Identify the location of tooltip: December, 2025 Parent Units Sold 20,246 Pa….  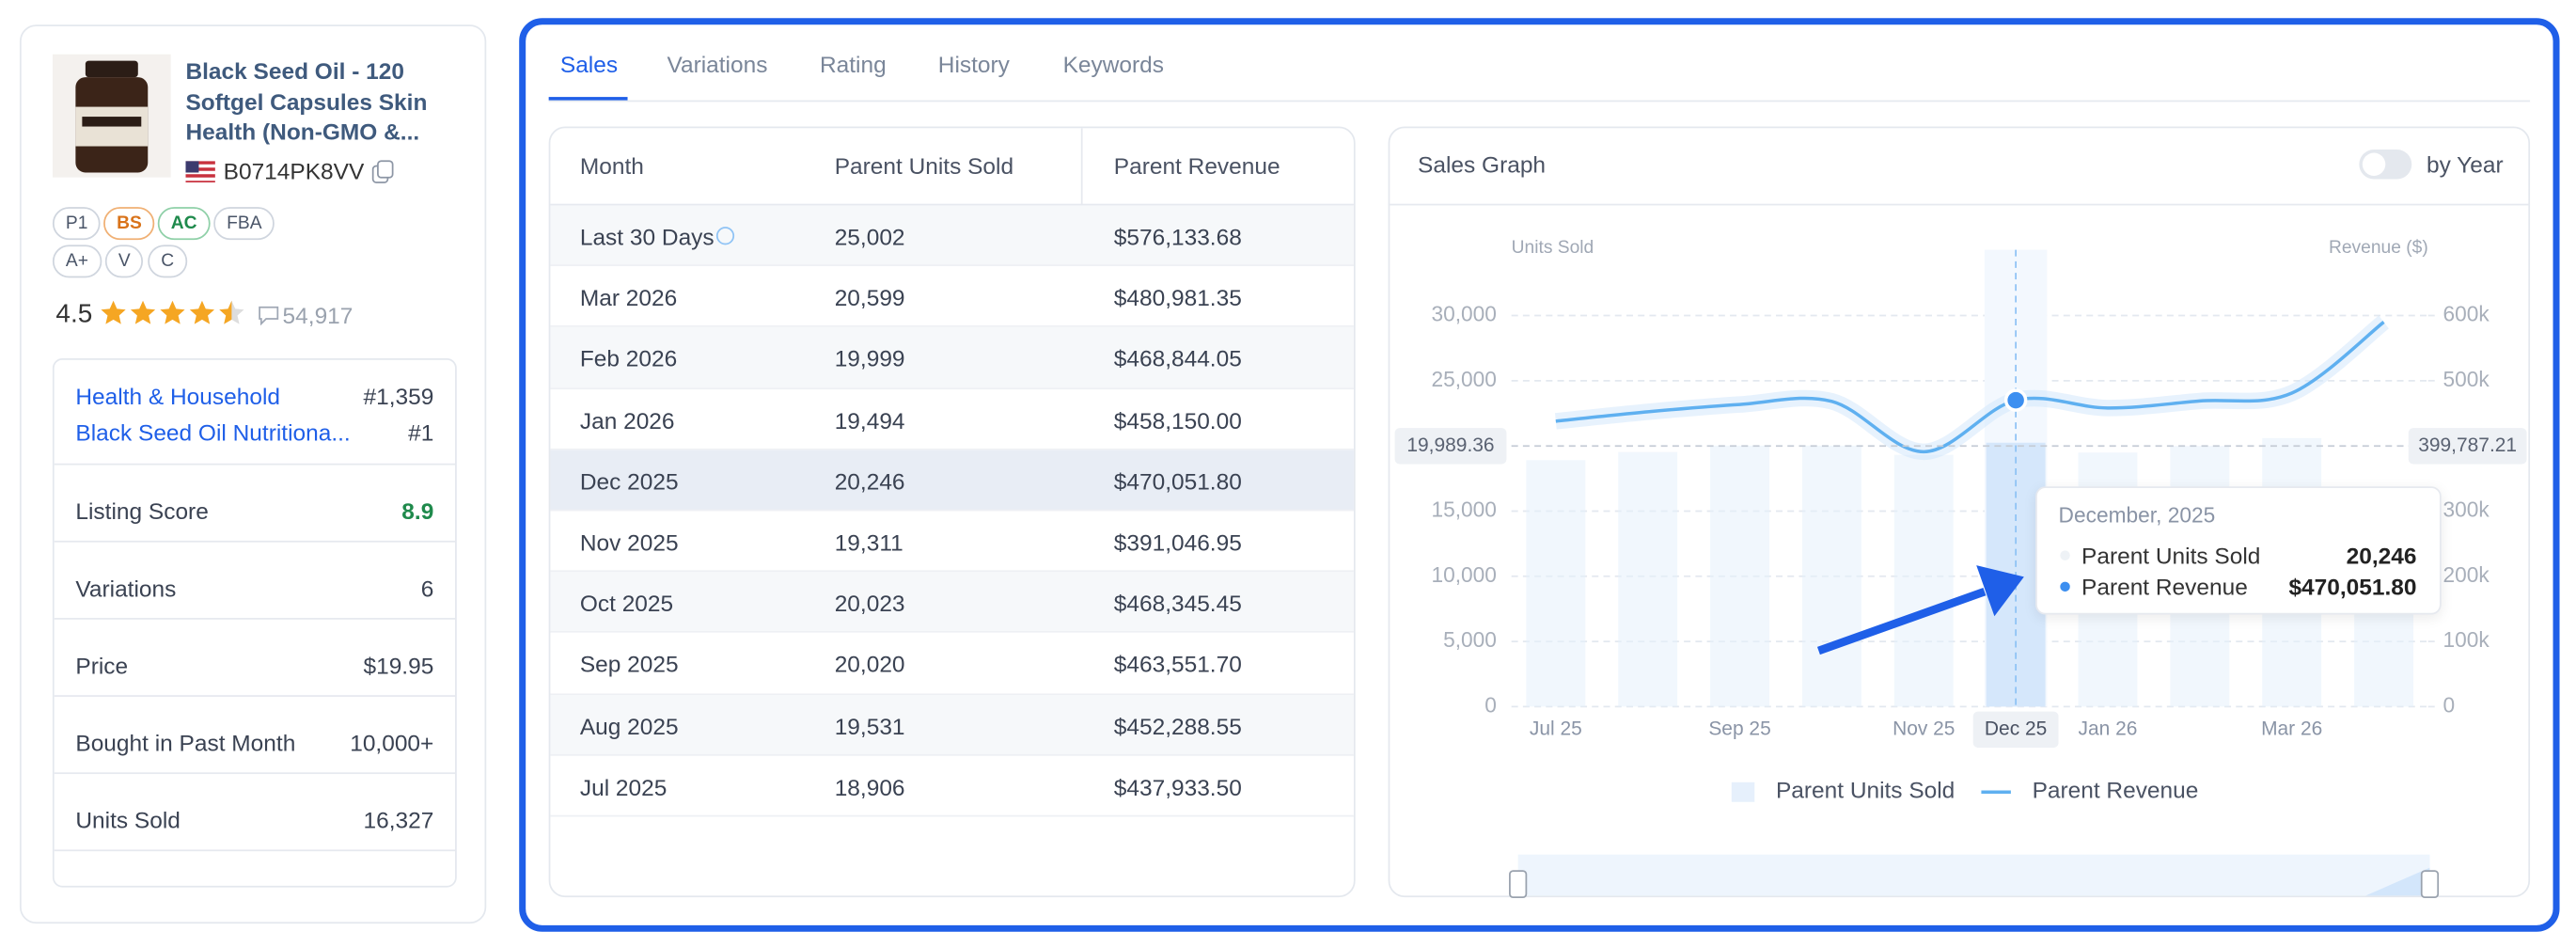
(2239, 550).